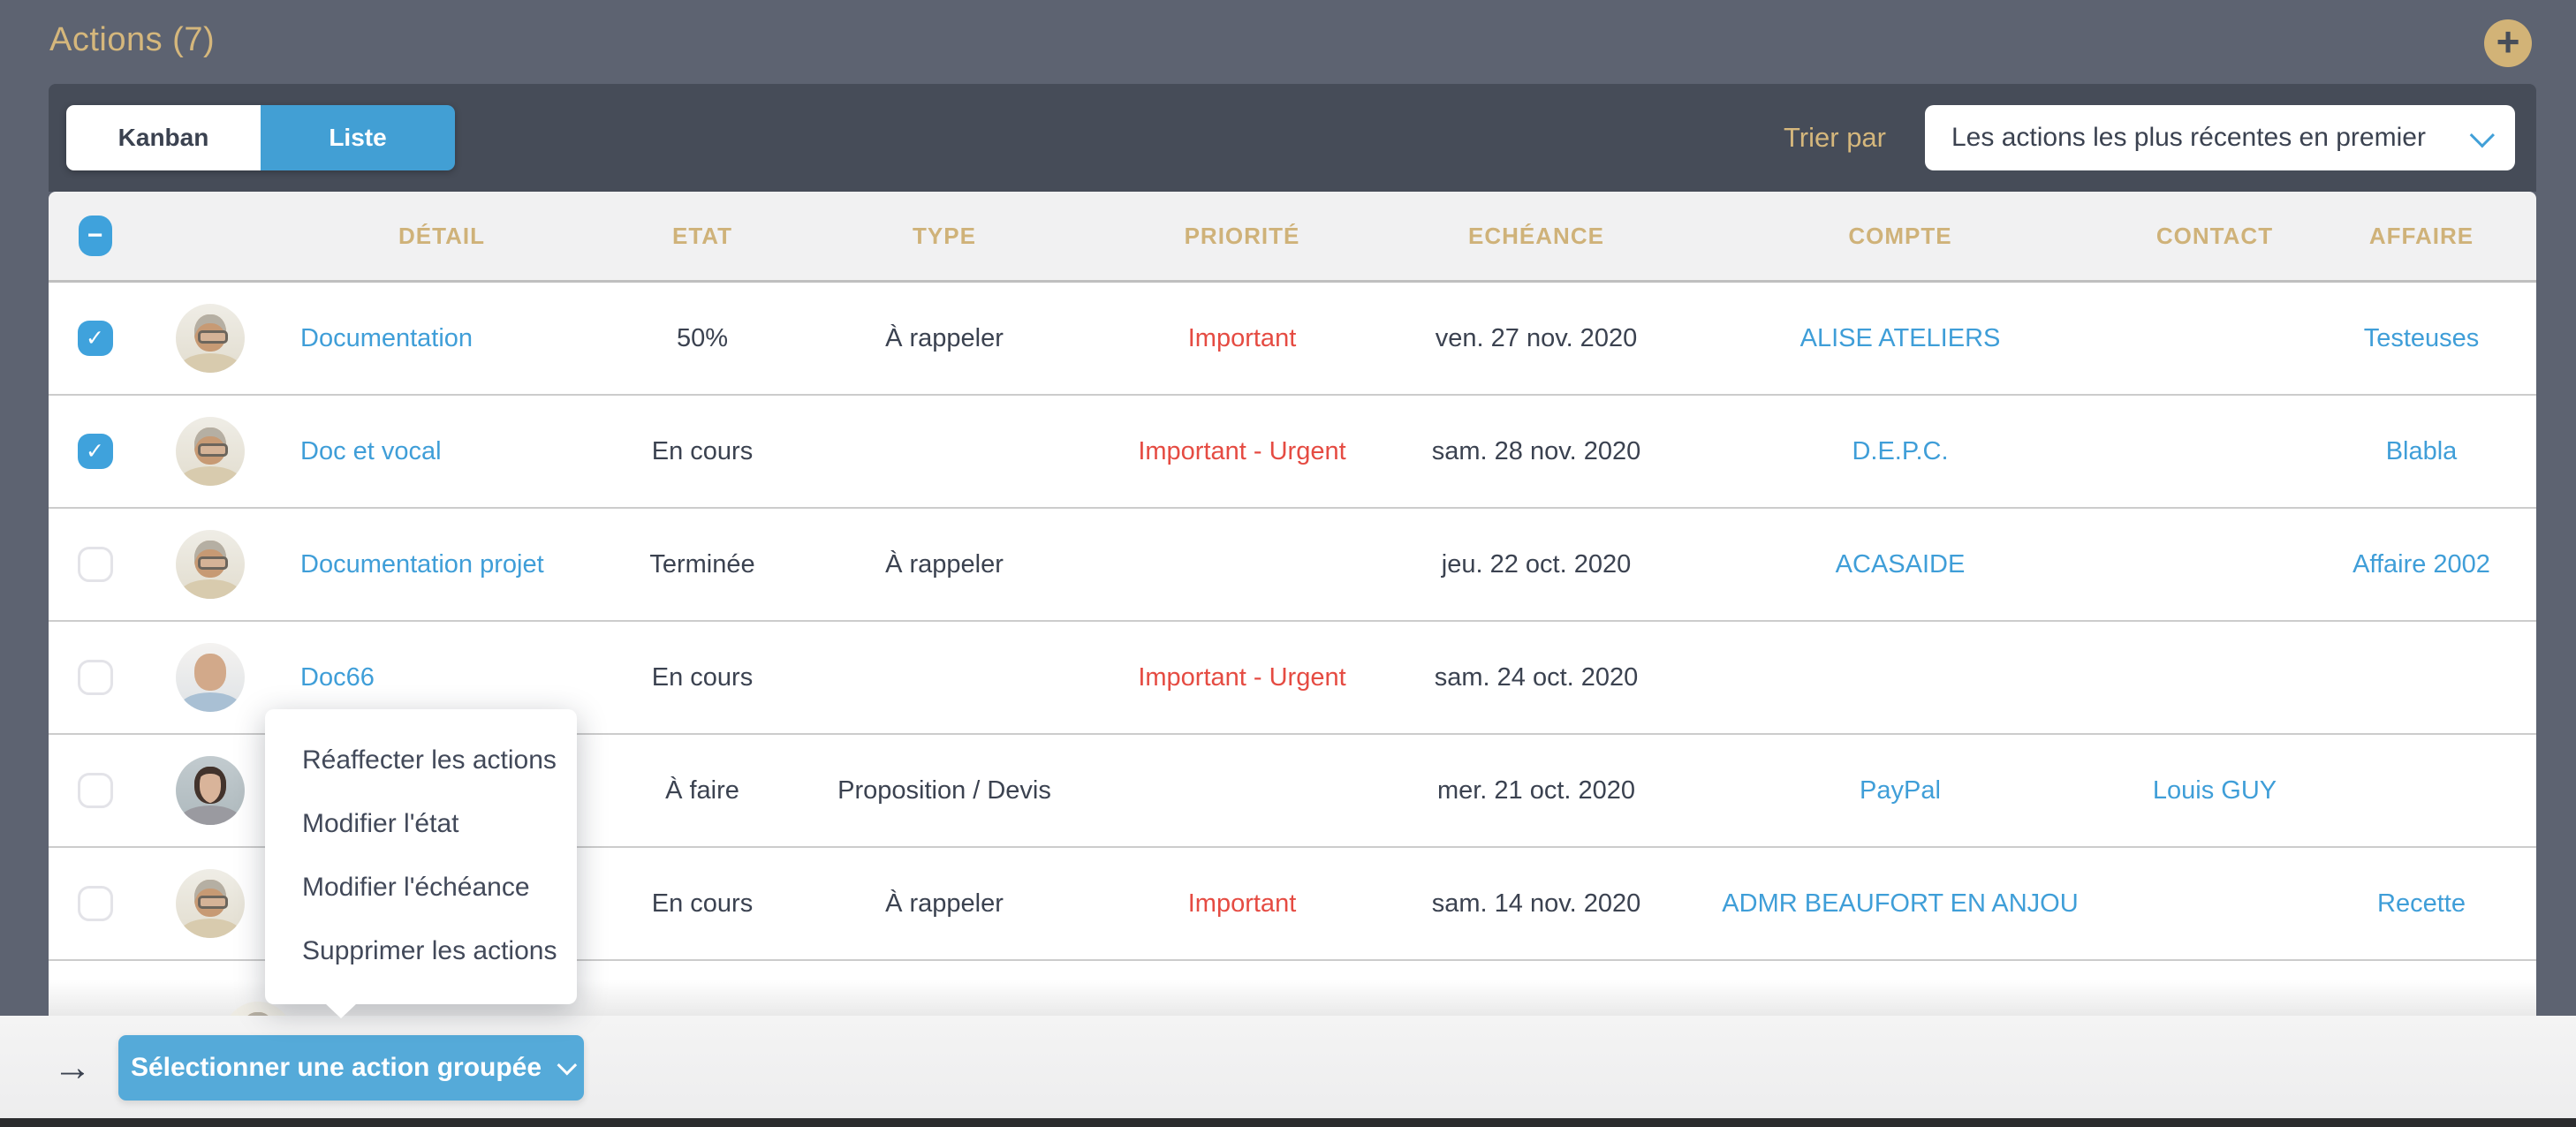 The image size is (2576, 1127). Describe the element at coordinates (1901, 564) in the screenshot. I see `compte-link: ACASAIDE` at that location.